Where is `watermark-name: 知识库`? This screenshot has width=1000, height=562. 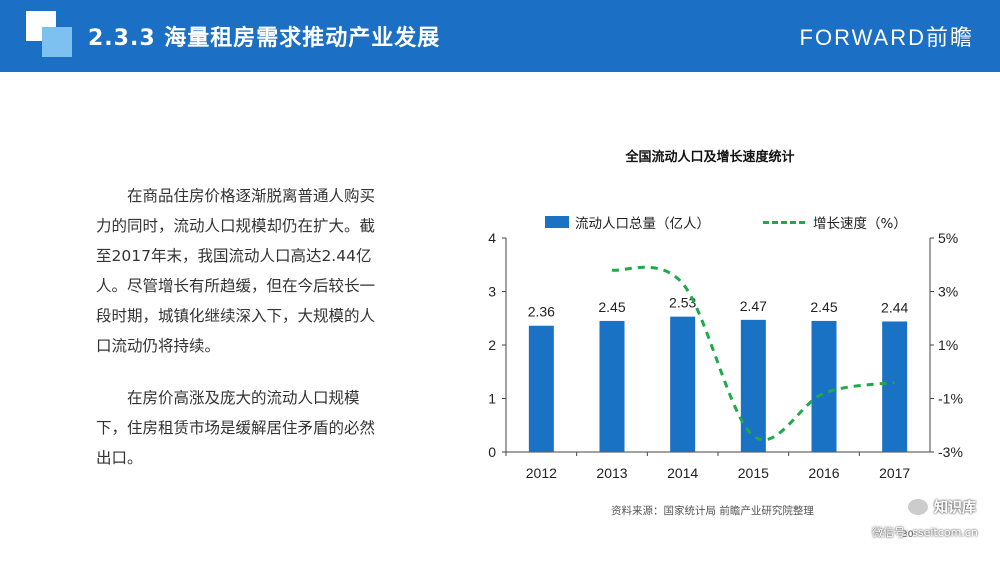 watermark-name: 知识库 is located at coordinates (955, 508).